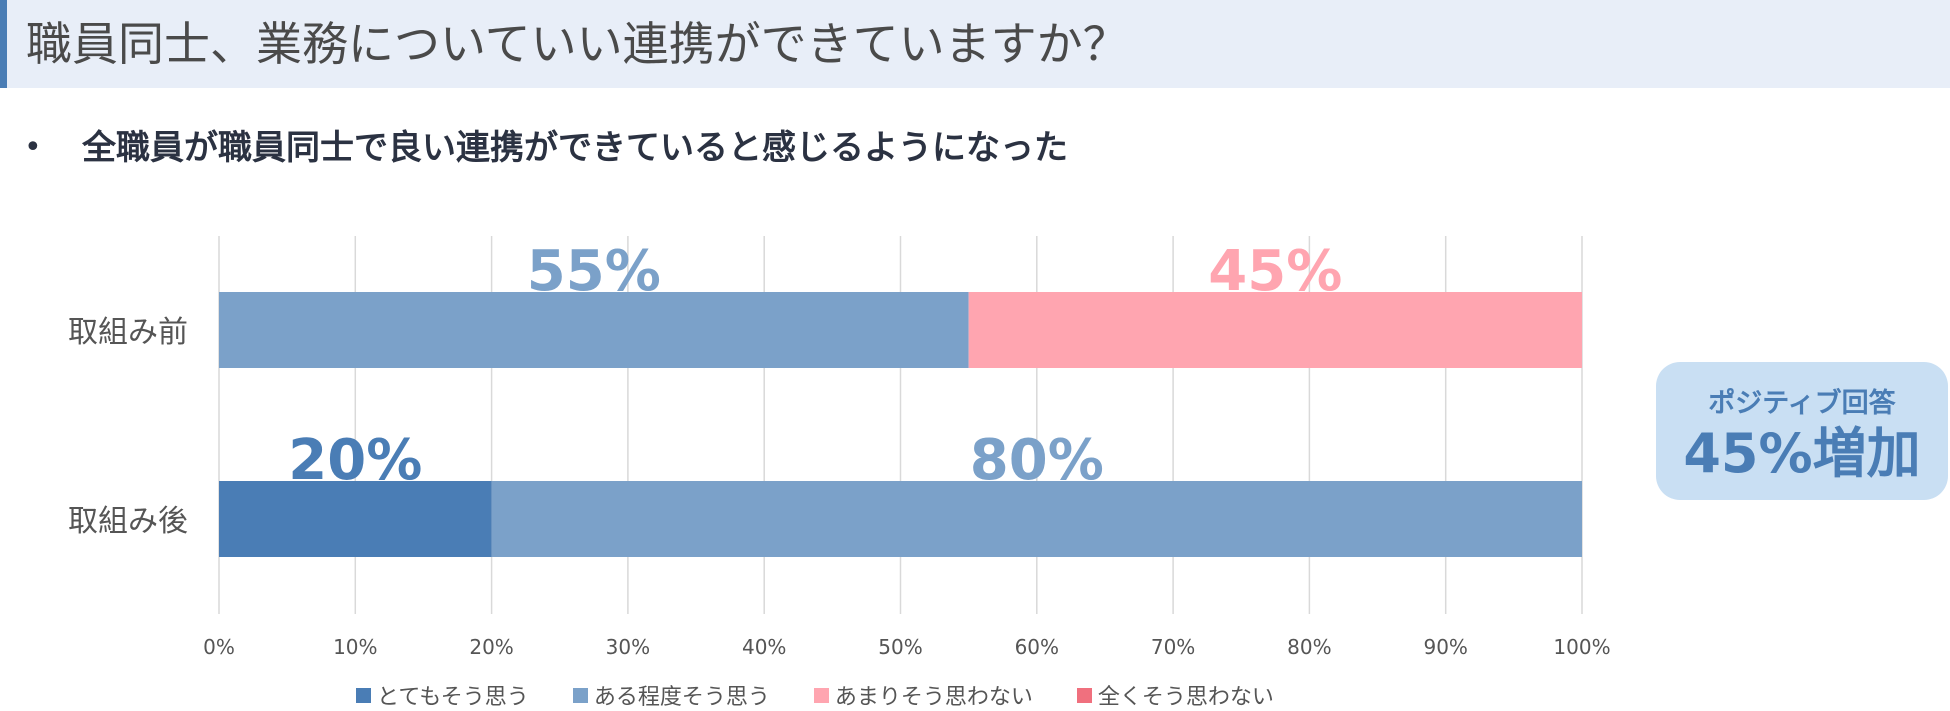 The height and width of the screenshot is (711, 1950). I want to click on x-tick-label: 20%, so click(491, 647).